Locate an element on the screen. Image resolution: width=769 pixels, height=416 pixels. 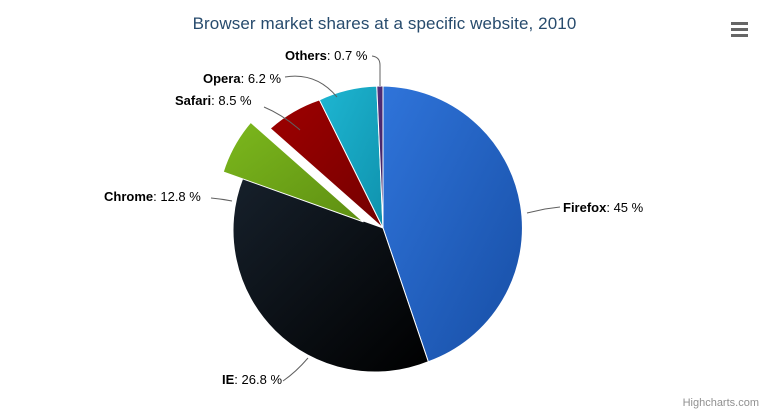
data-label-opera-value: 6.2 % is located at coordinates (264, 78).